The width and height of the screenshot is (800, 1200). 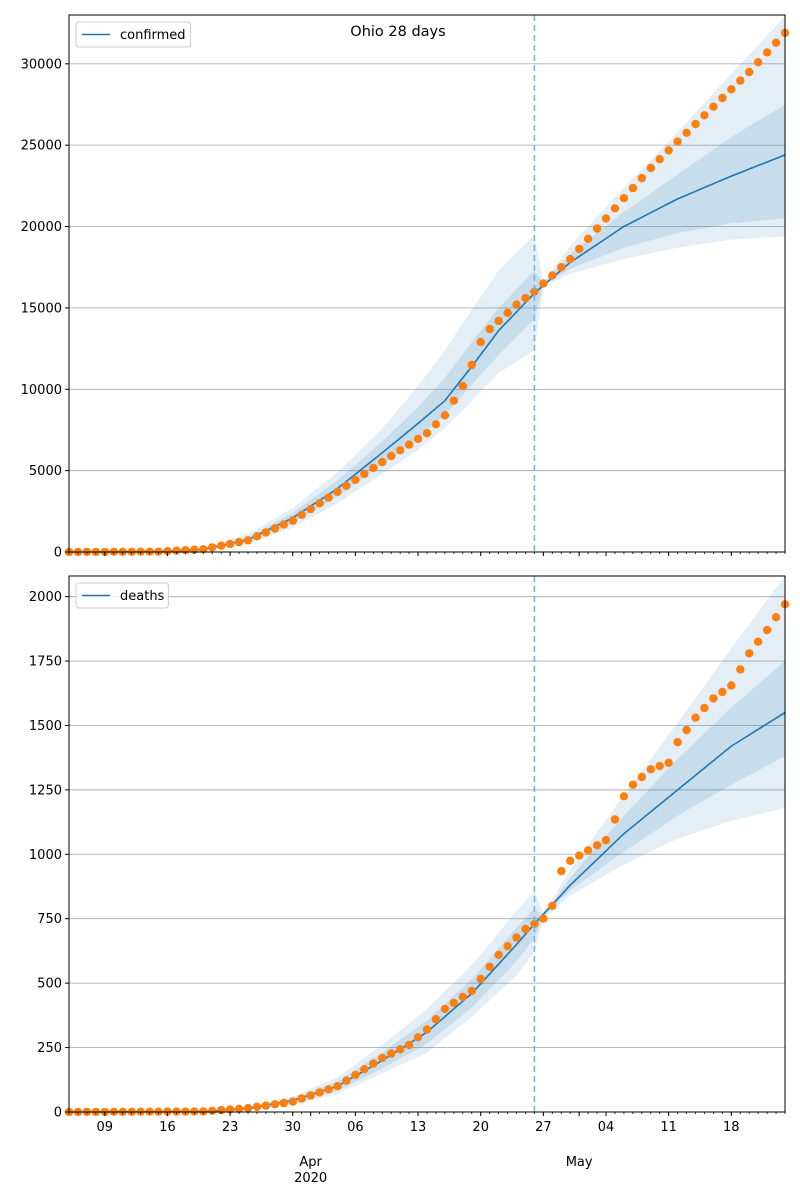 What do you see at coordinates (41, 390) in the screenshot?
I see `y-tick-label: 10000` at bounding box center [41, 390].